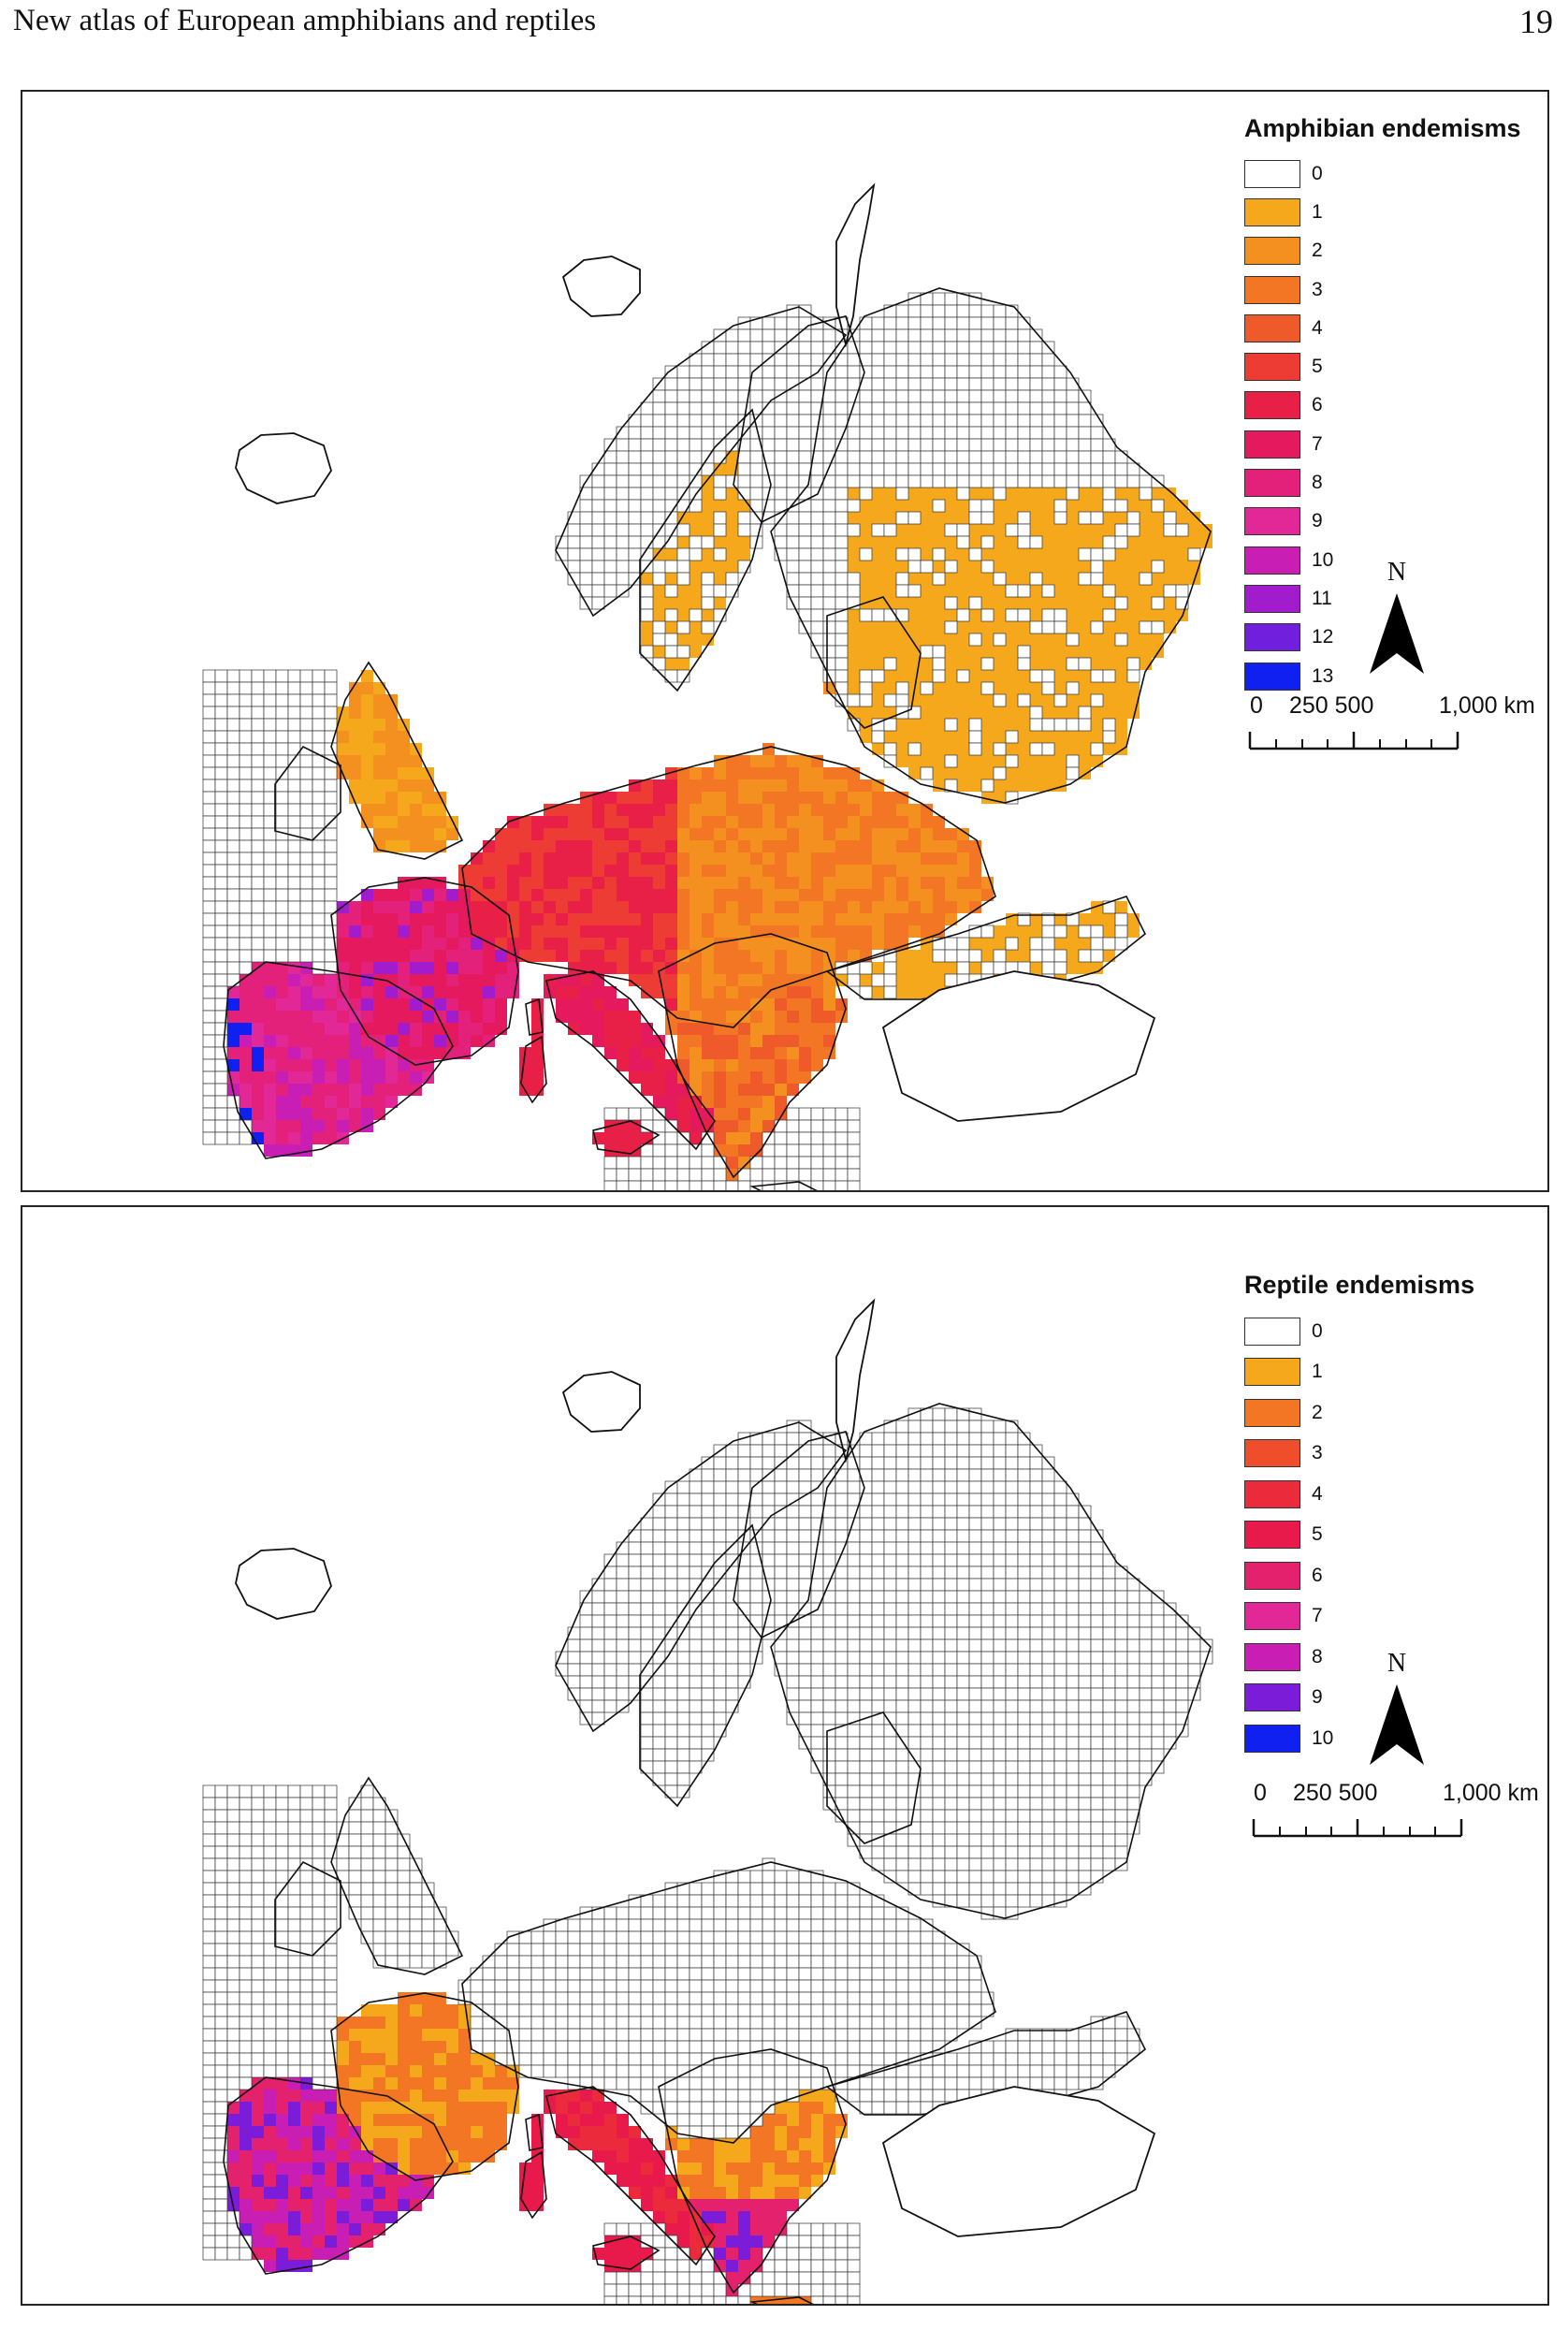 Image resolution: width=1568 pixels, height=2330 pixels. What do you see at coordinates (1359, 1454) in the screenshot?
I see `legend-item-3: 3` at bounding box center [1359, 1454].